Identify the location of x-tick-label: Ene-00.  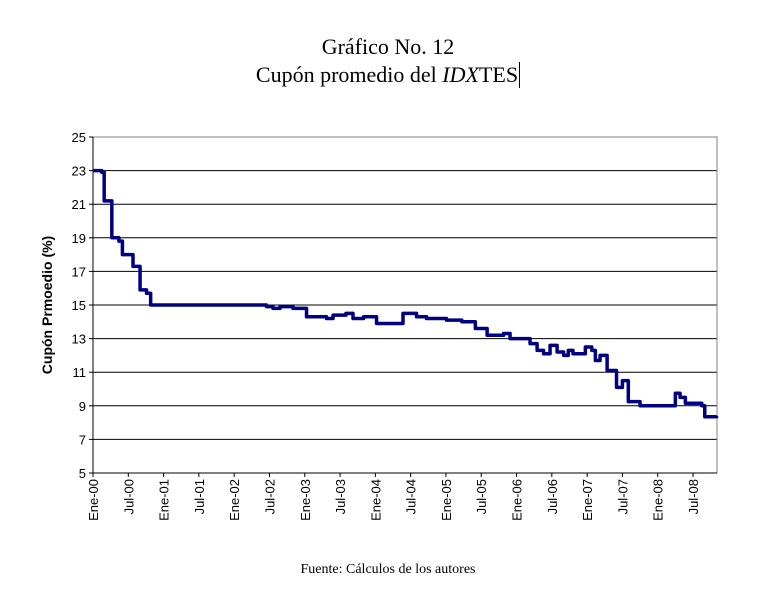
(93, 500).